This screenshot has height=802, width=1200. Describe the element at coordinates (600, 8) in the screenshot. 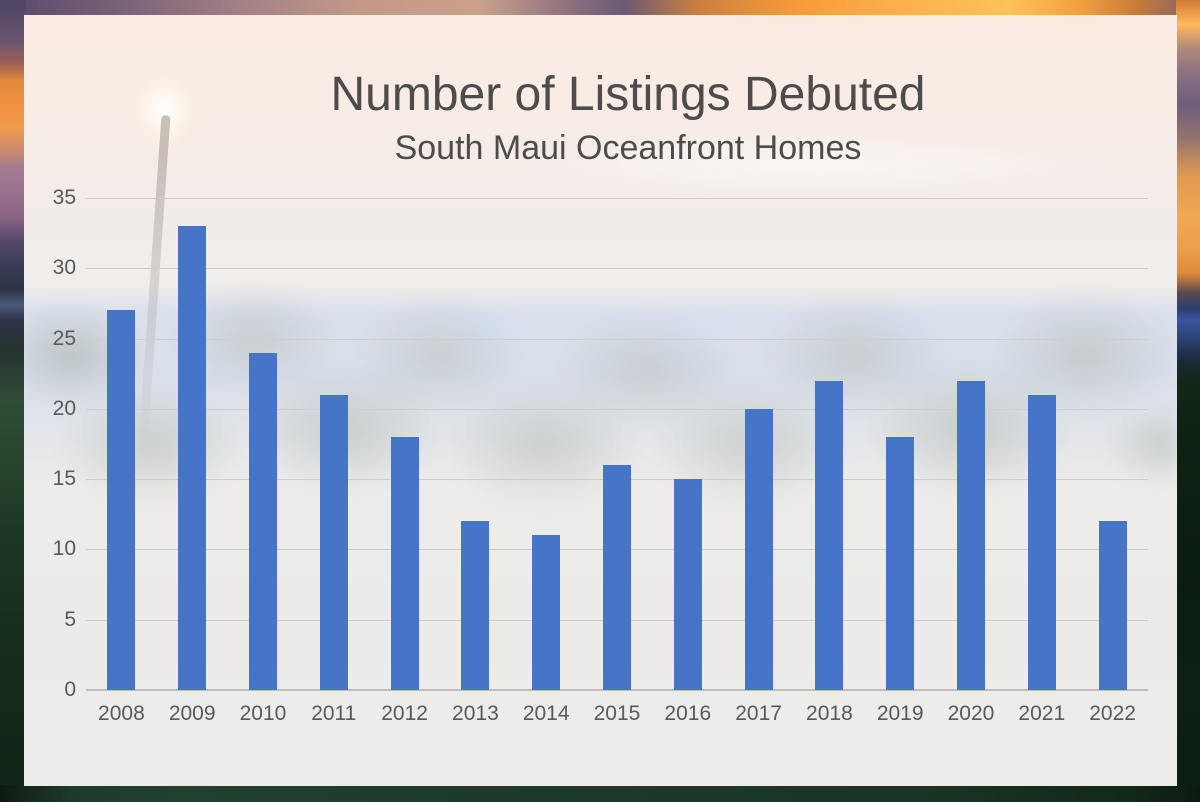

I see `background-sunset-sky` at that location.